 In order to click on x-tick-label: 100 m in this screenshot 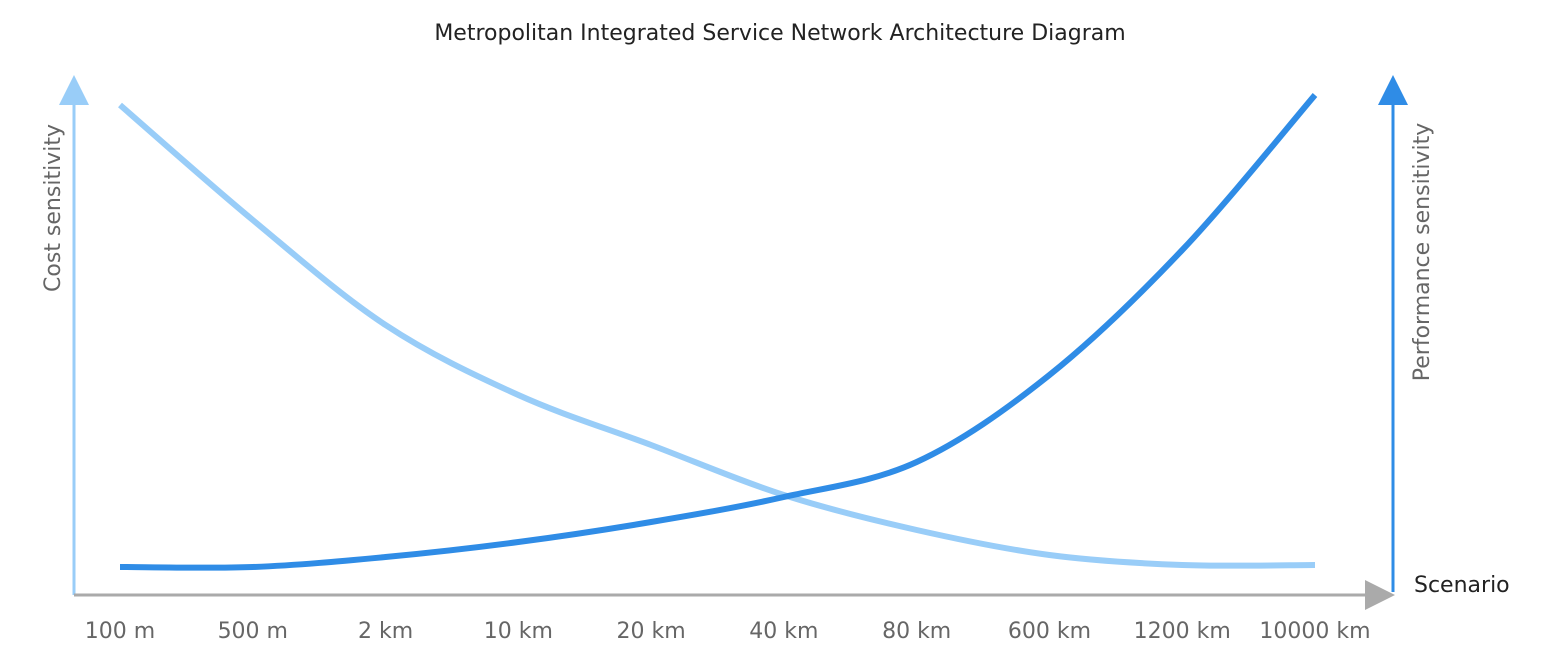, I will do `click(120, 631)`.